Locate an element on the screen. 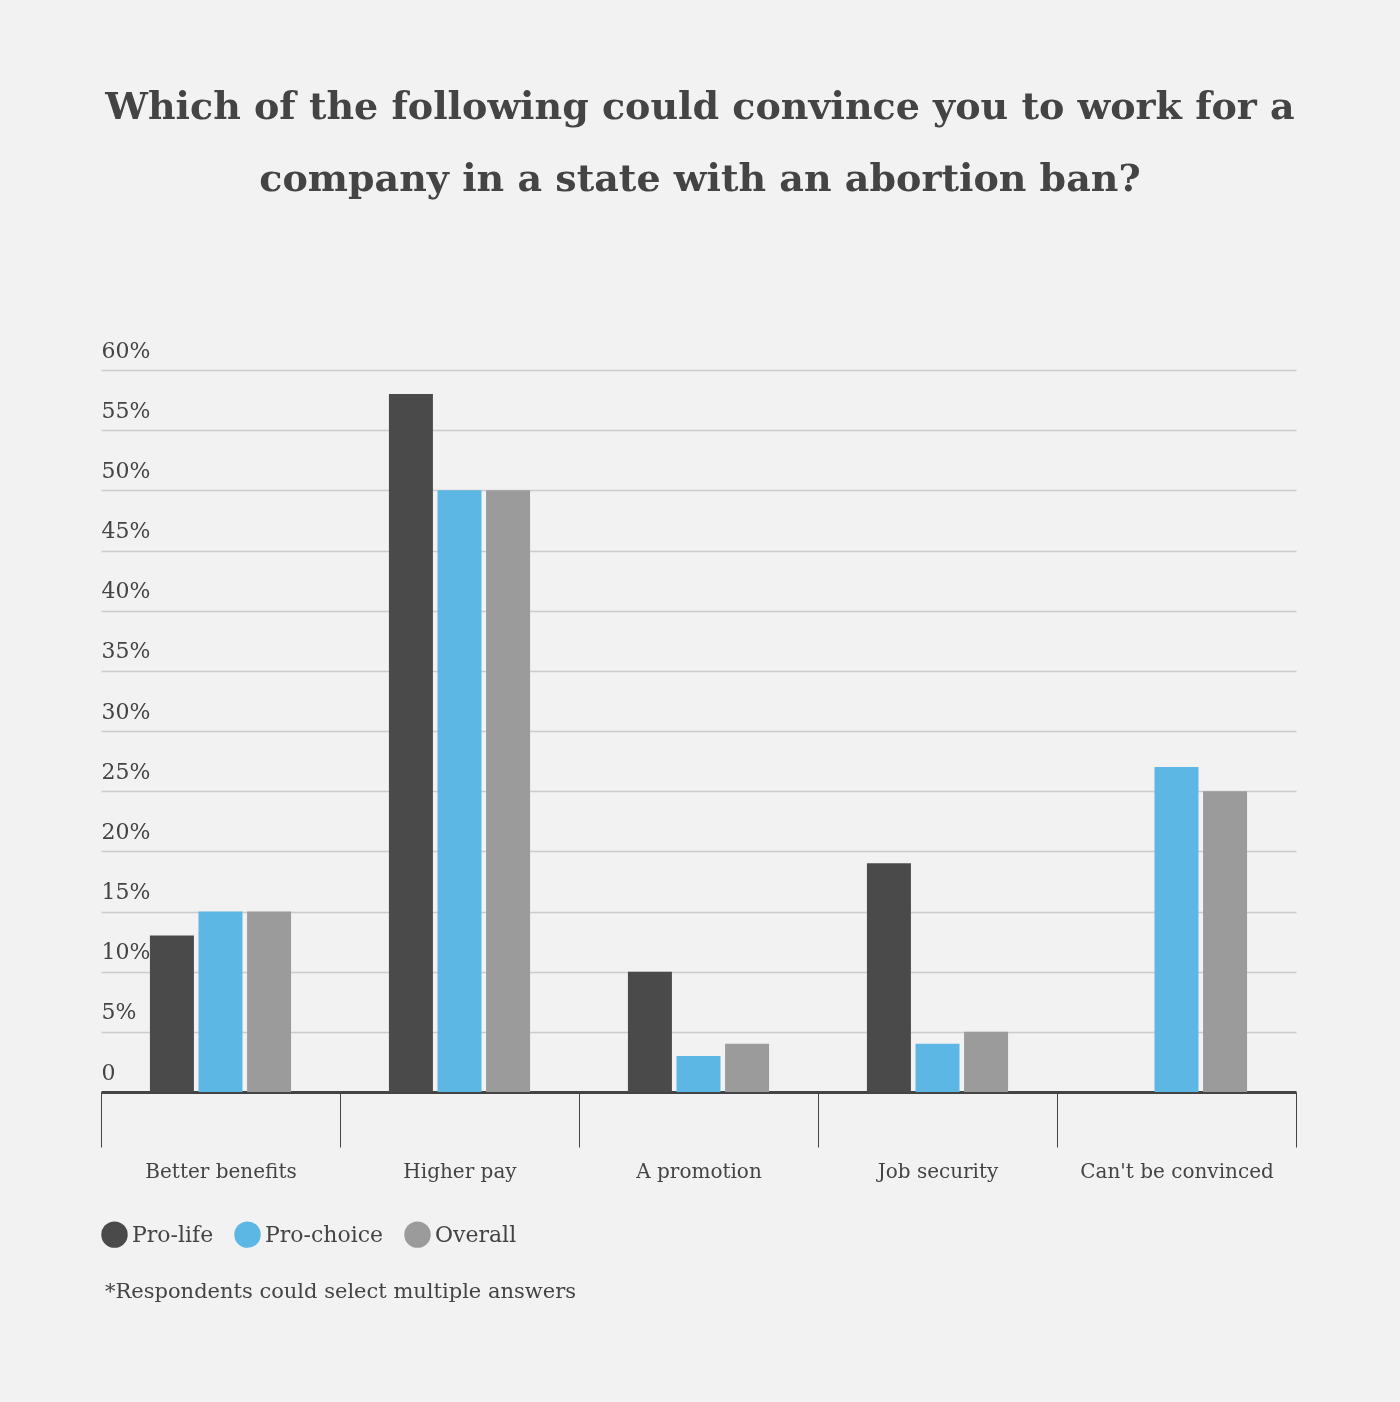  x-tick-label: Can't be convinced is located at coordinates (1177, 1170).